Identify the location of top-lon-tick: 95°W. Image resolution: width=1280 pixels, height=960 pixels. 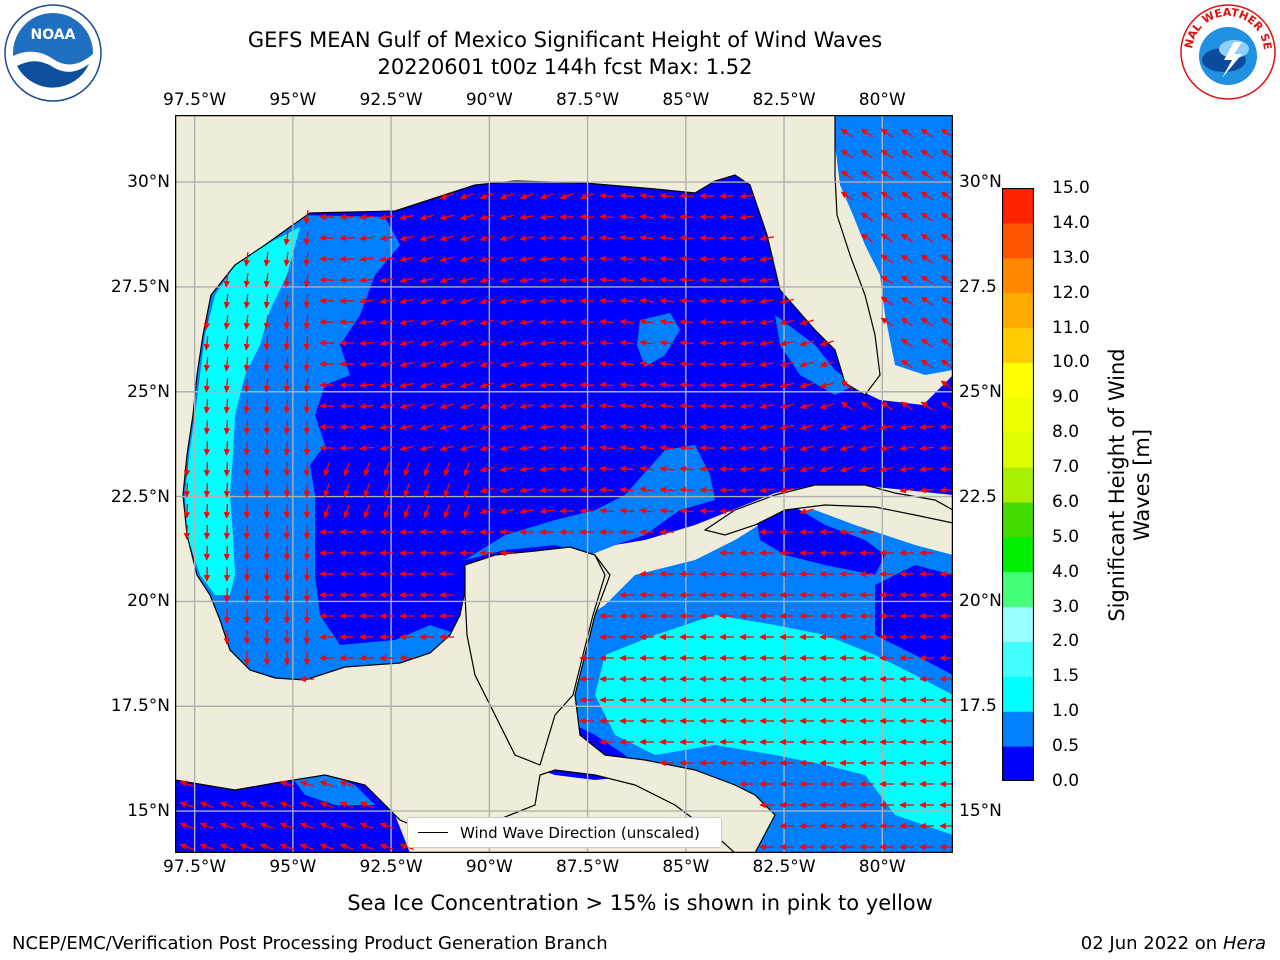
(293, 100).